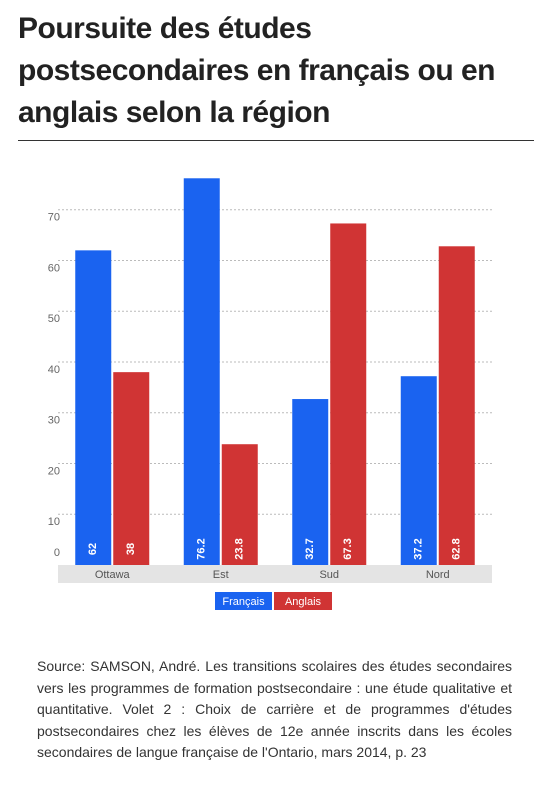 The image size is (548, 807). What do you see at coordinates (54, 522) in the screenshot?
I see `y-tick-label: 10` at bounding box center [54, 522].